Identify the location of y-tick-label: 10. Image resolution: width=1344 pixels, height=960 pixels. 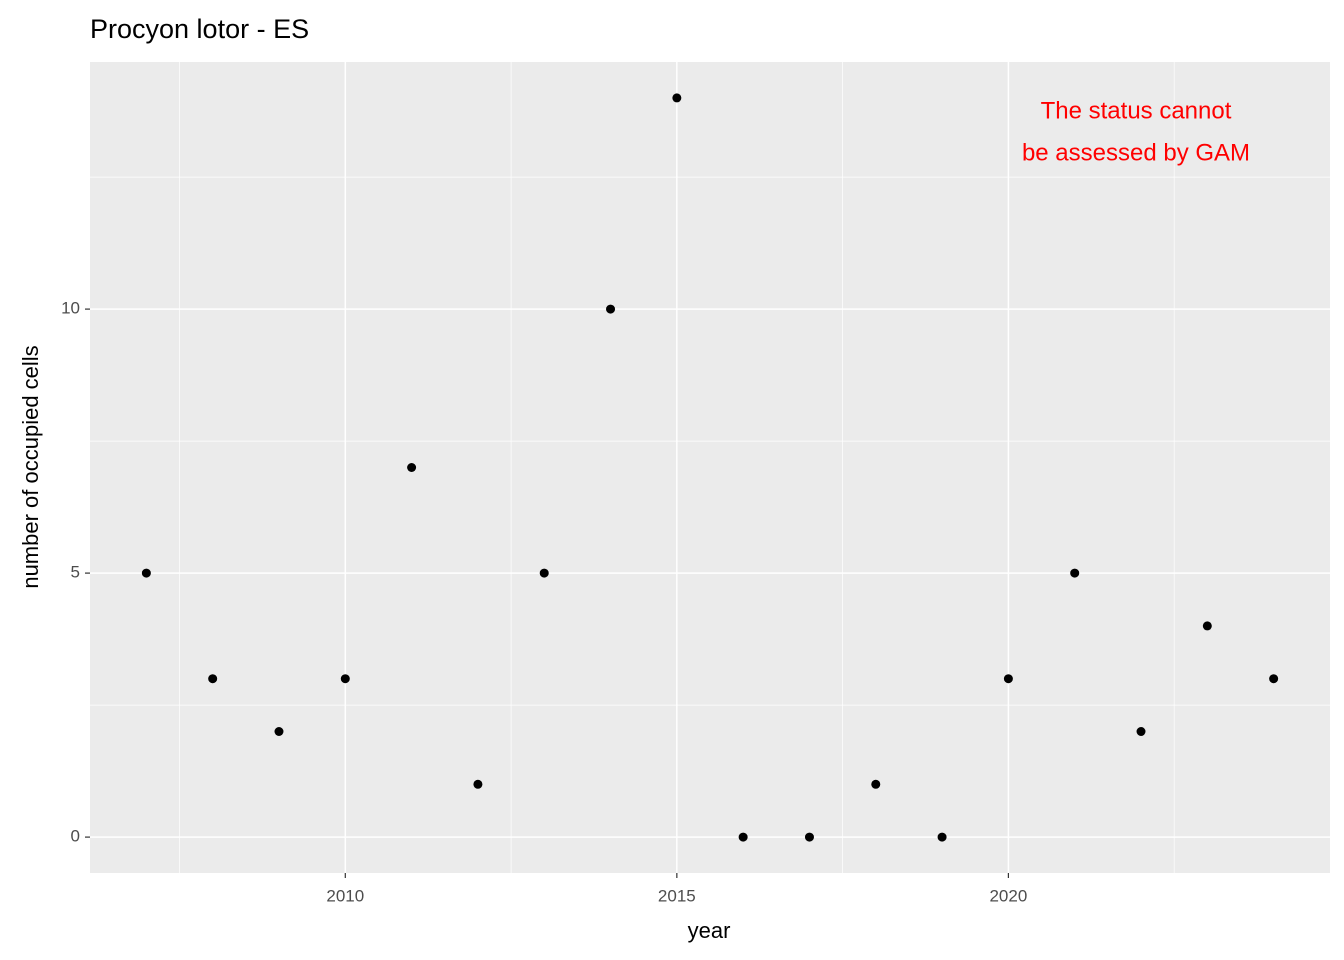
(70, 308).